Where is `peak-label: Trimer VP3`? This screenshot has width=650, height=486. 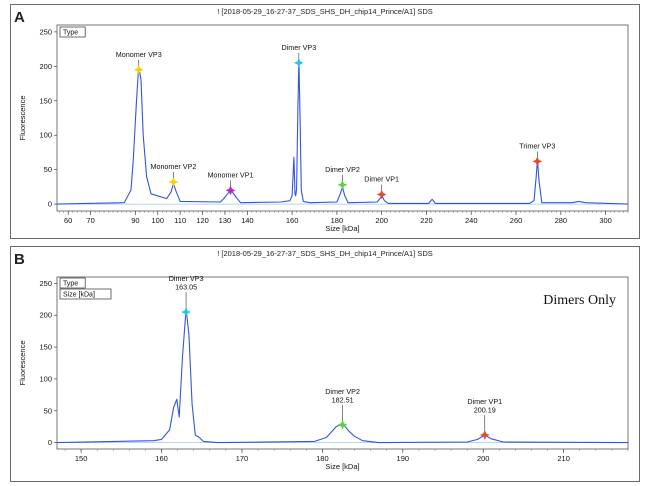
peak-label: Trimer VP3 is located at coordinates (537, 145).